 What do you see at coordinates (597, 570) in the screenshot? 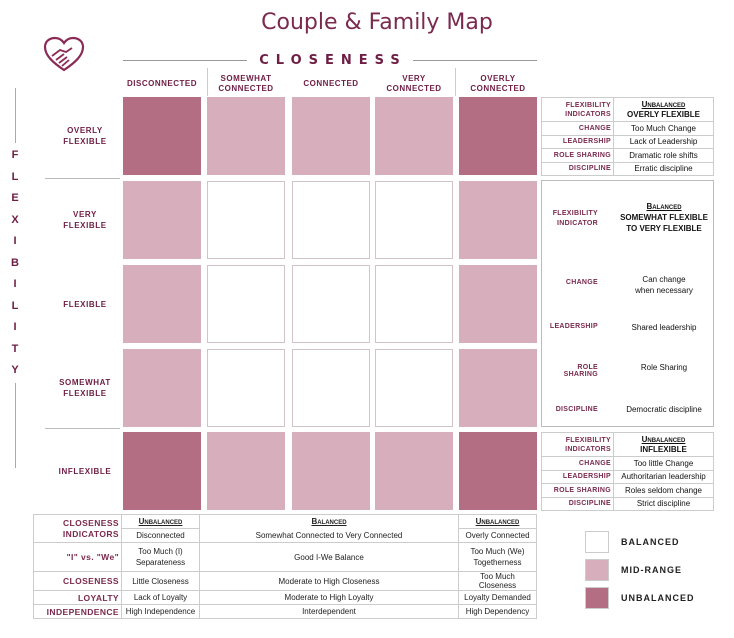
I see `mid-range-swatch` at bounding box center [597, 570].